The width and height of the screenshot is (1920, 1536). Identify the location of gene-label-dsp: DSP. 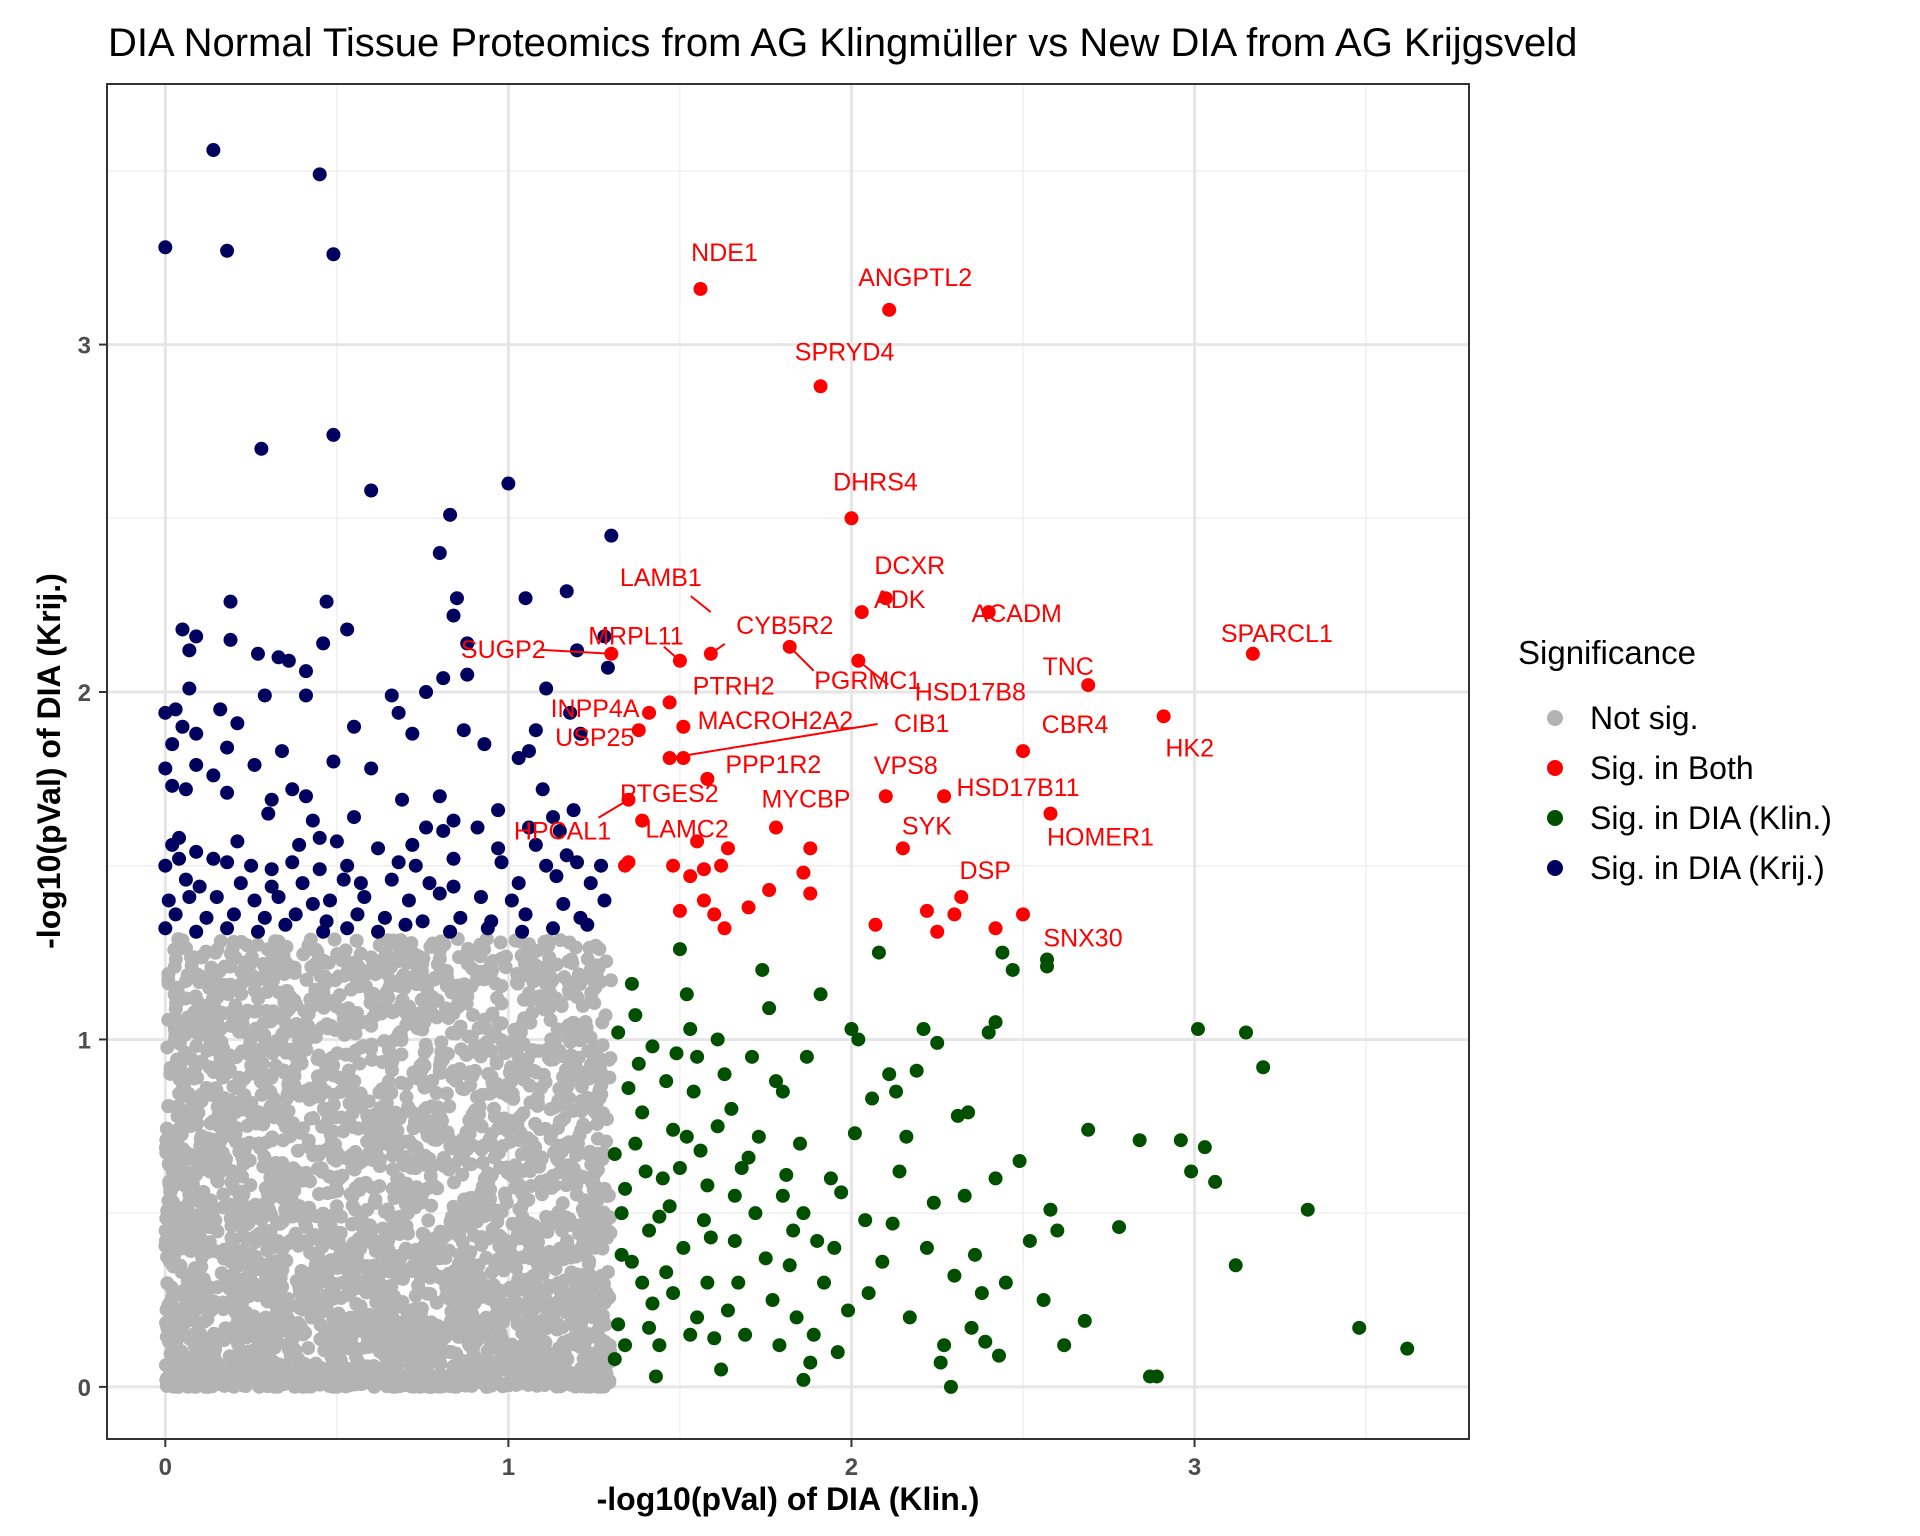
(985, 871).